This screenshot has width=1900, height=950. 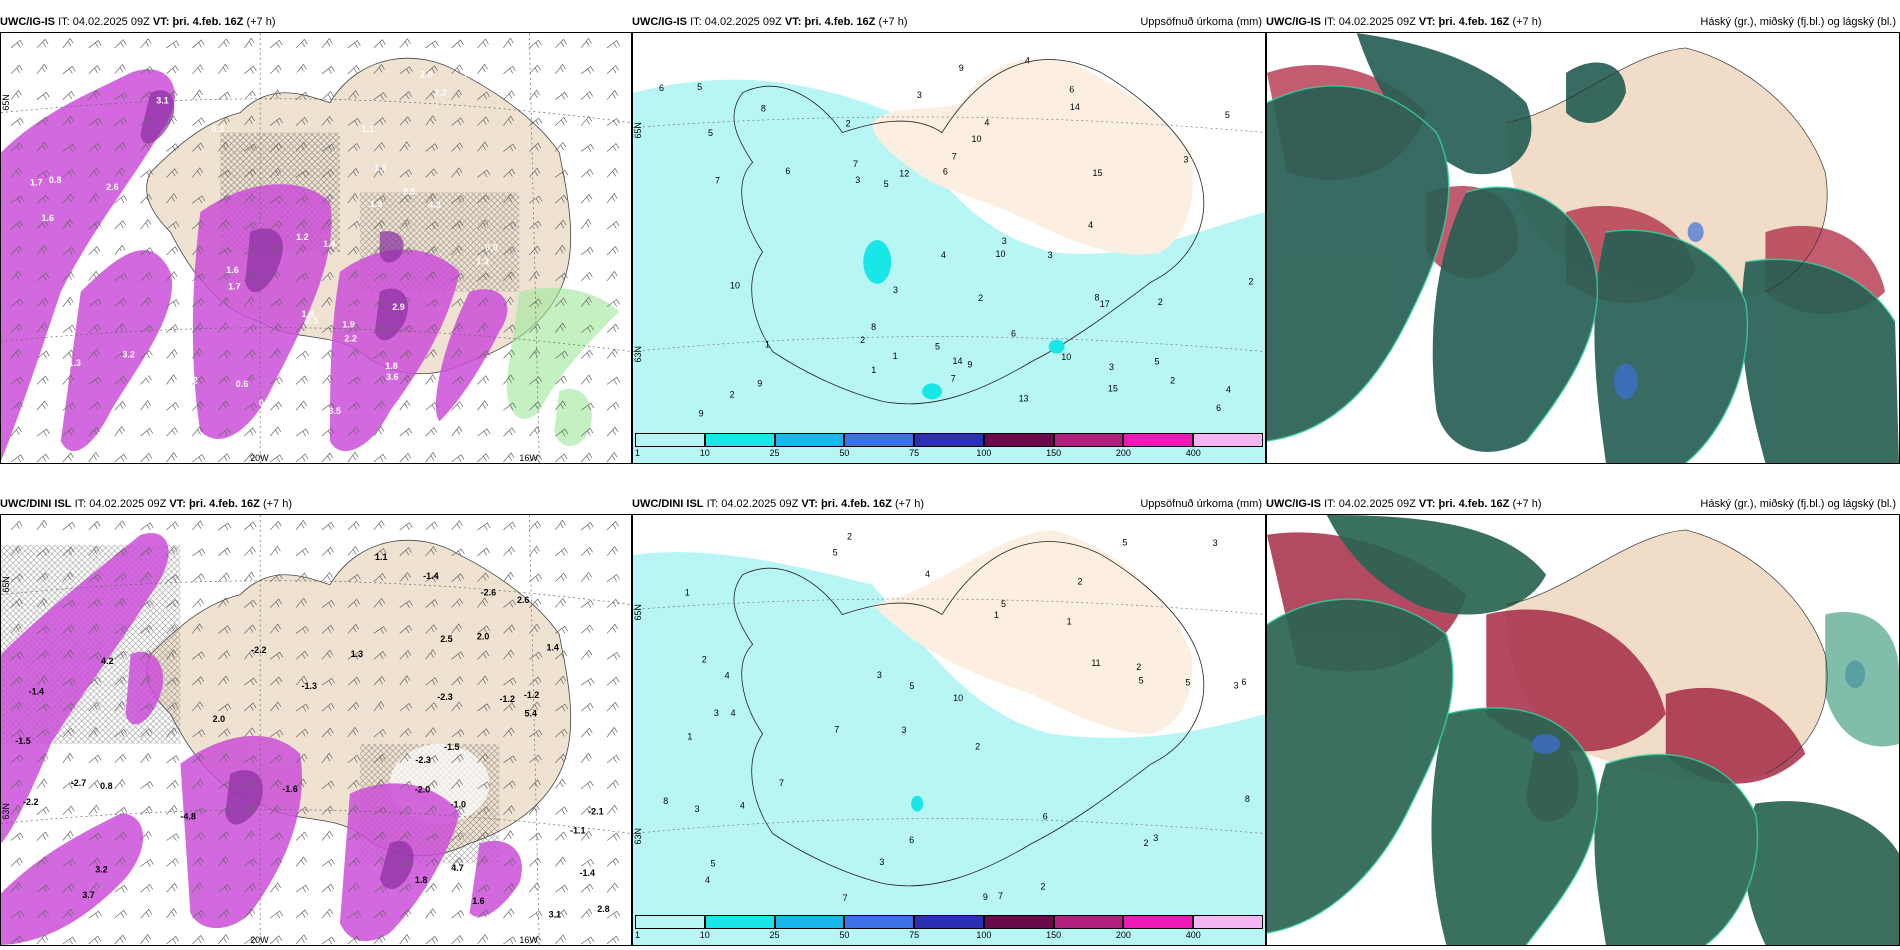 What do you see at coordinates (444, 697) in the screenshot?
I see `value-label: -2.3` at bounding box center [444, 697].